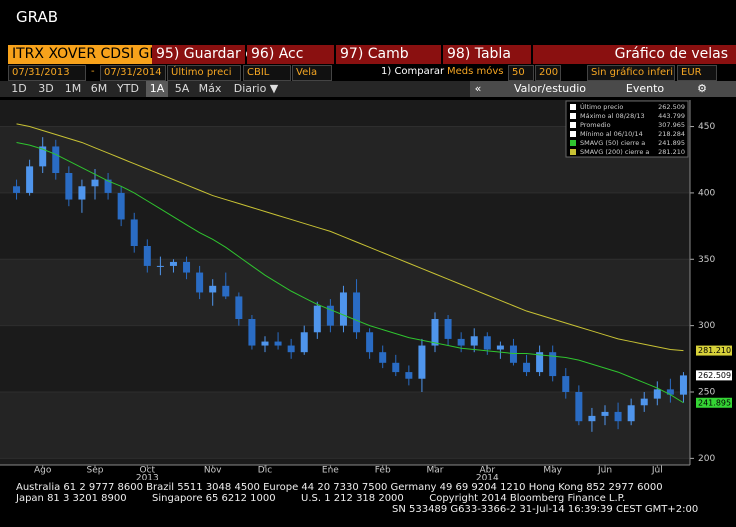 This screenshot has height=527, width=736. I want to click on period-button: Diario ▼, so click(256, 88).